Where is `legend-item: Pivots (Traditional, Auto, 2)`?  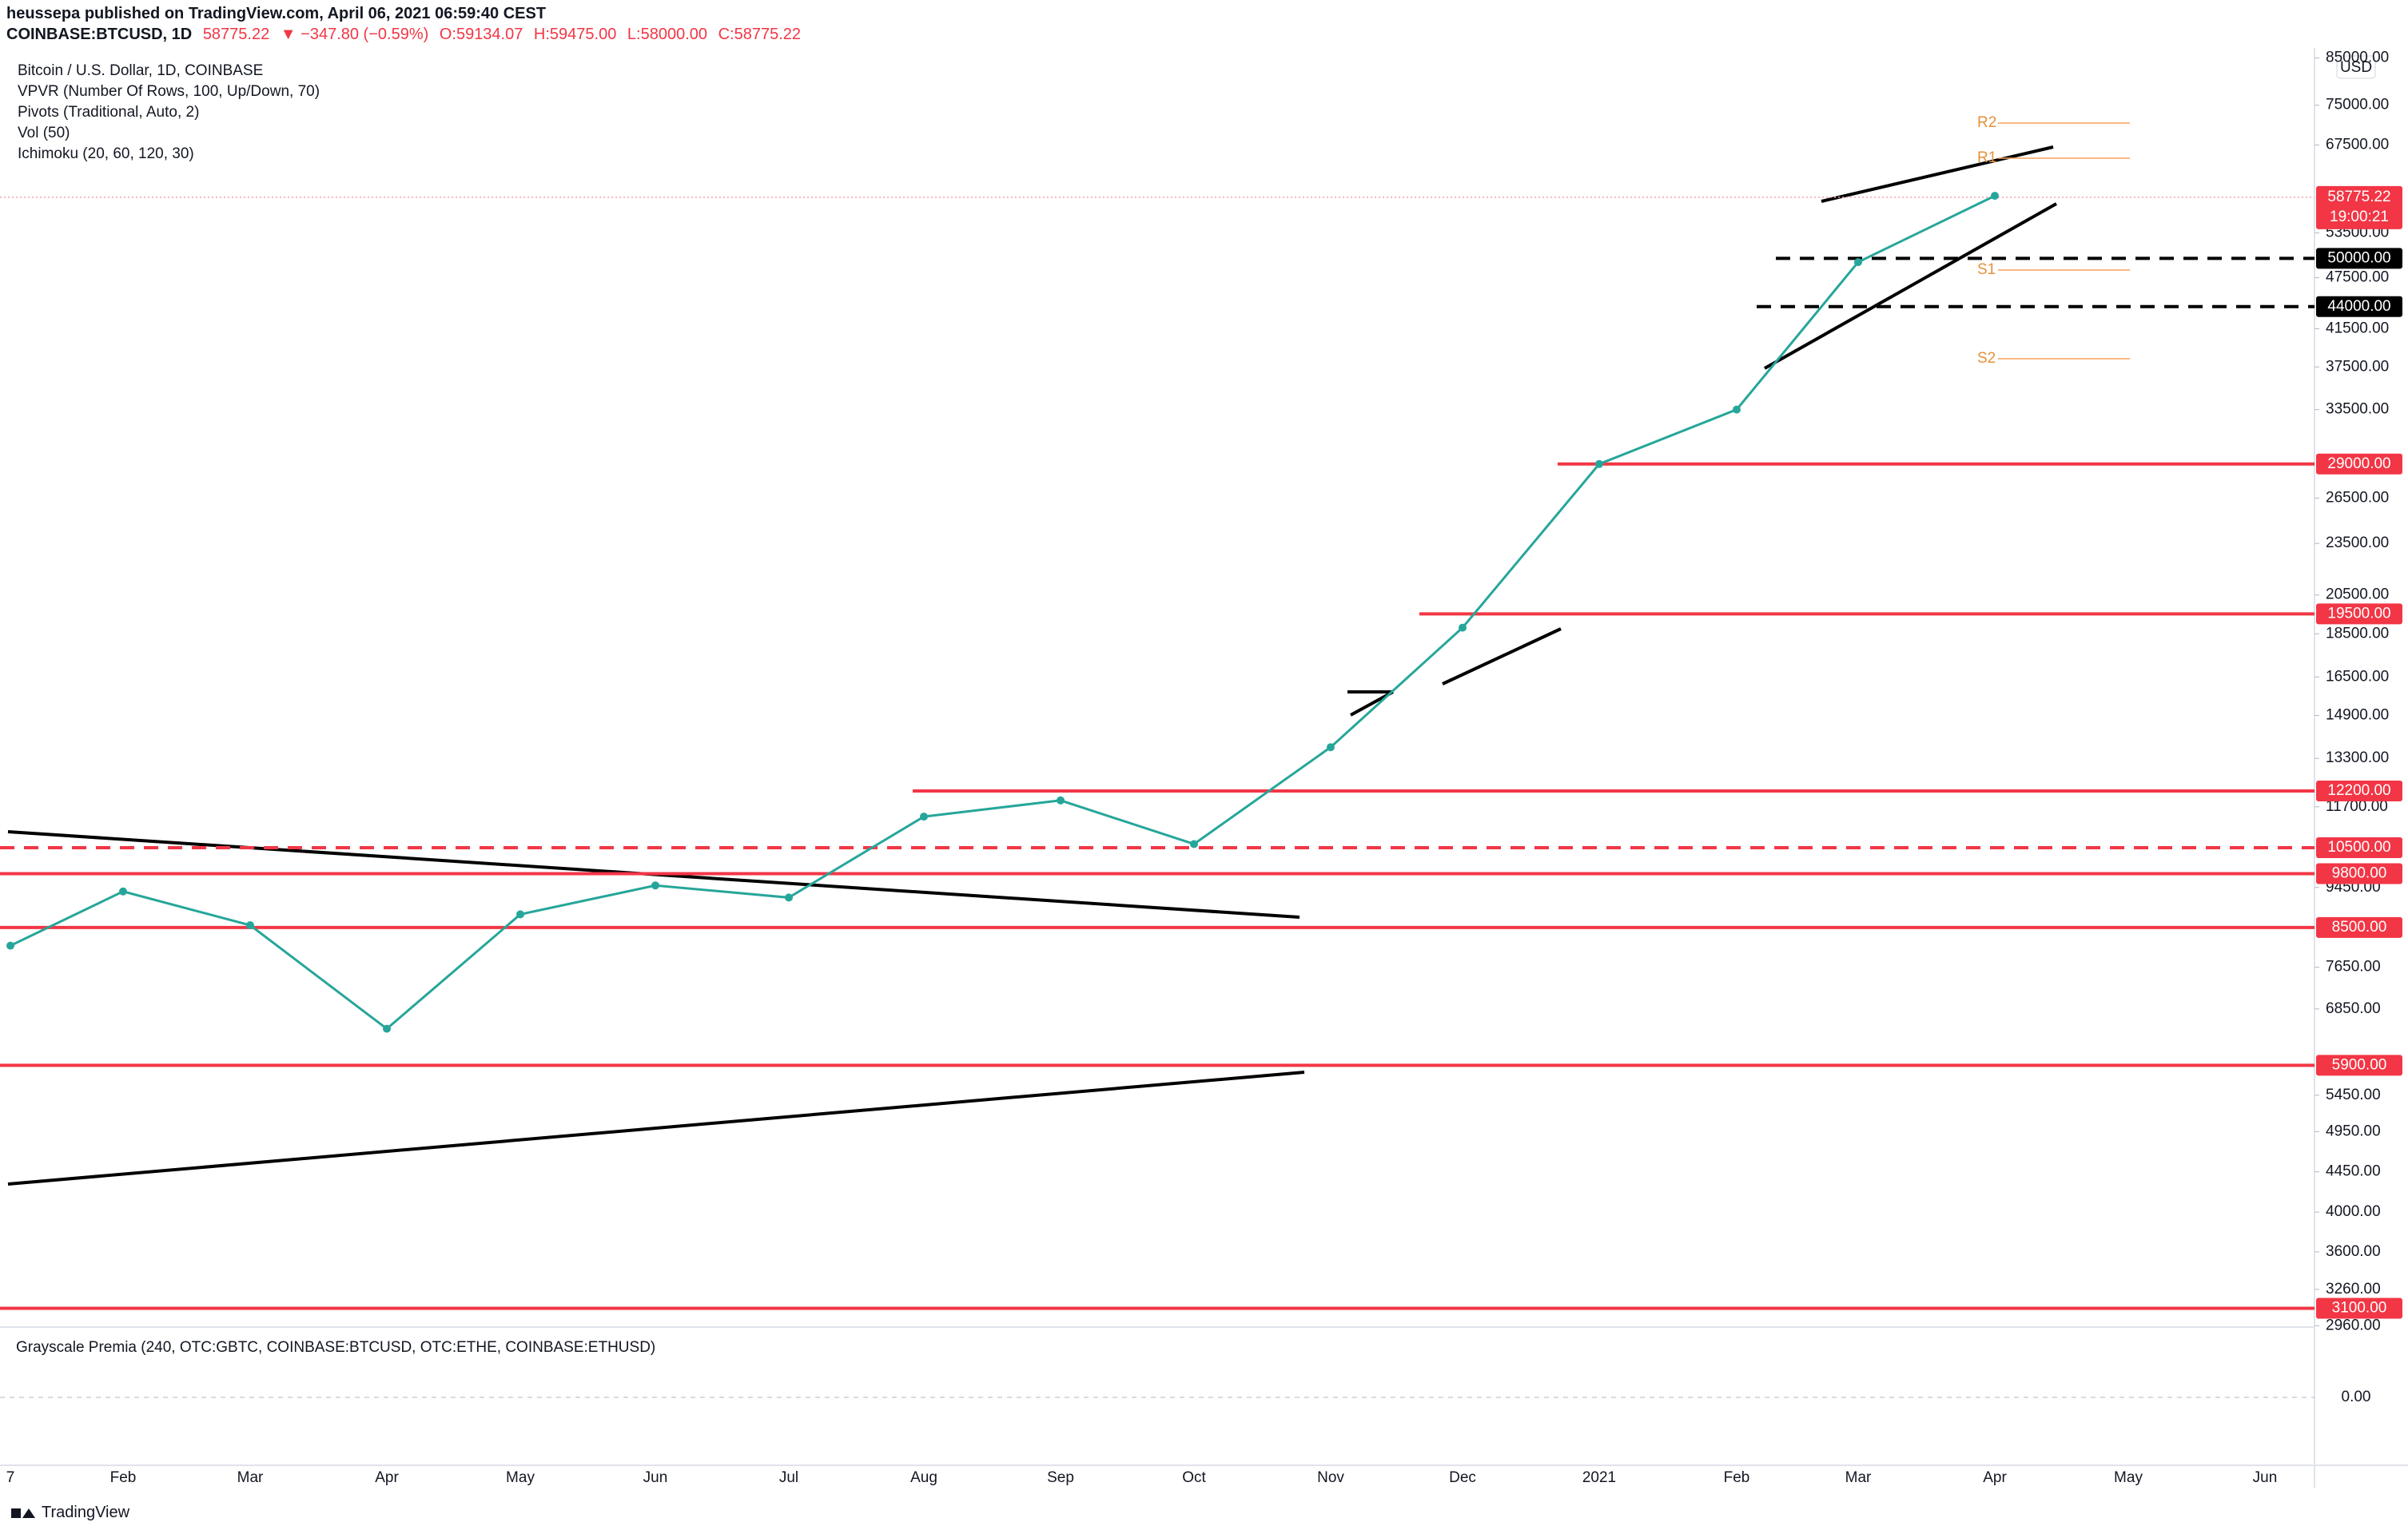 legend-item: Pivots (Traditional, Auto, 2) is located at coordinates (109, 112).